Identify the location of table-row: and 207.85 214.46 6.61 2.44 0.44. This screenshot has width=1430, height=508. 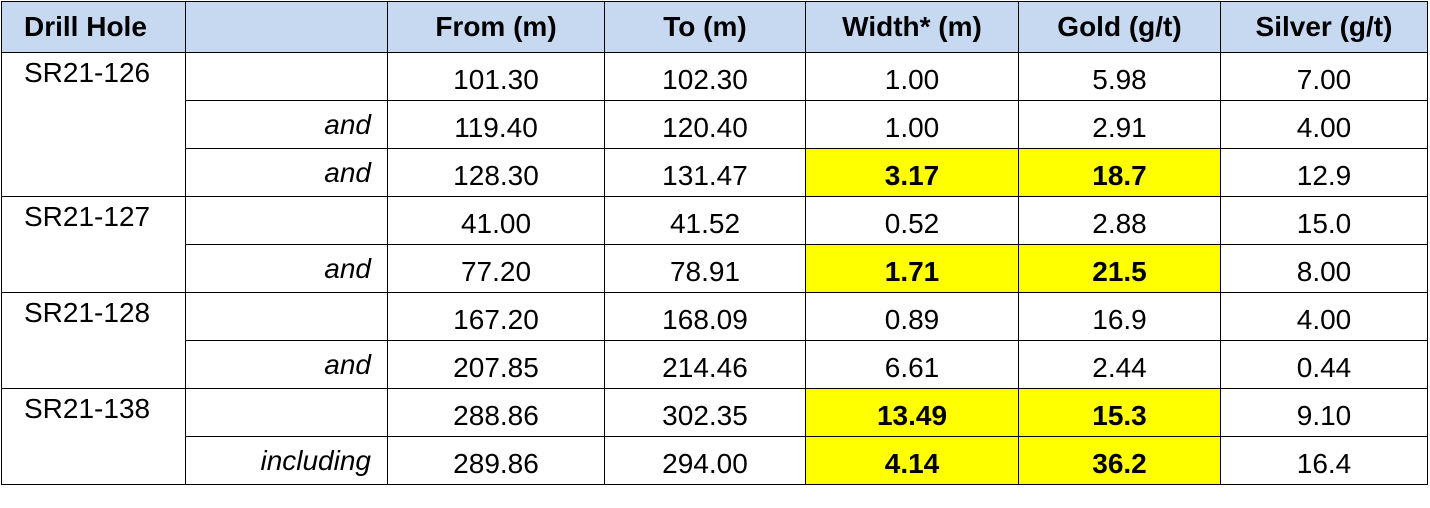
(715, 364).